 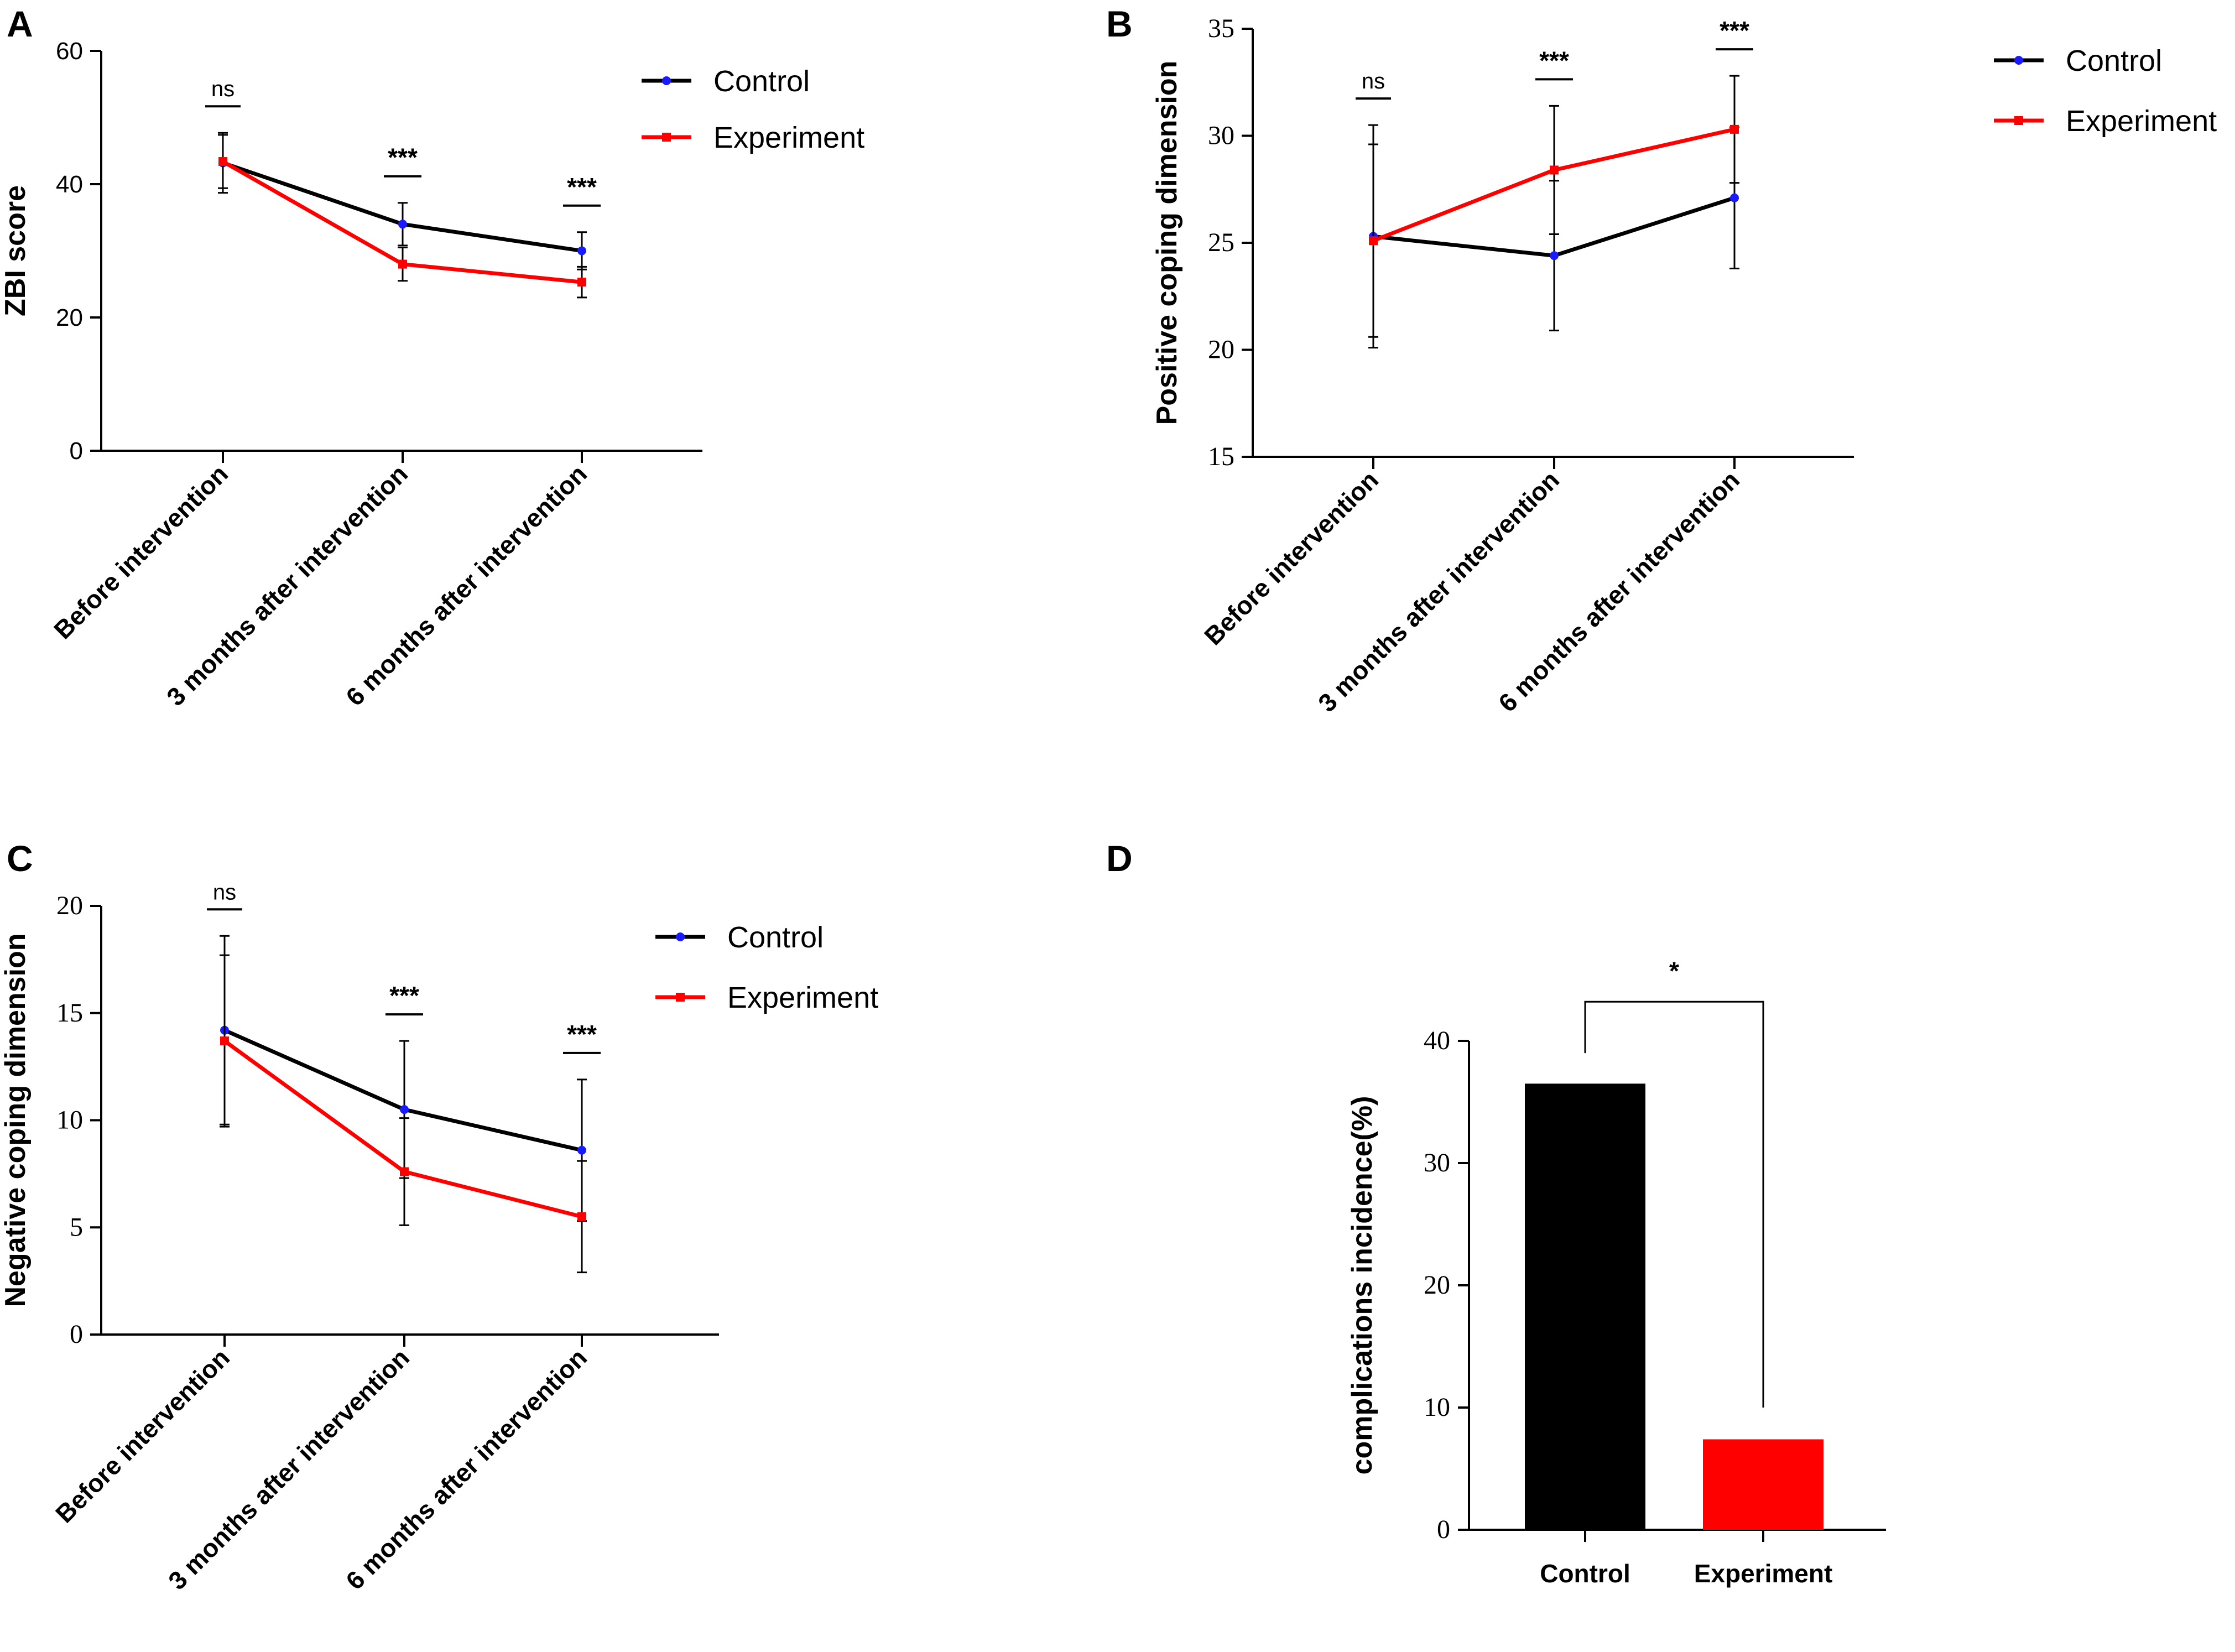 What do you see at coordinates (1763, 1573) in the screenshot?
I see `x-tick-label: Experiment` at bounding box center [1763, 1573].